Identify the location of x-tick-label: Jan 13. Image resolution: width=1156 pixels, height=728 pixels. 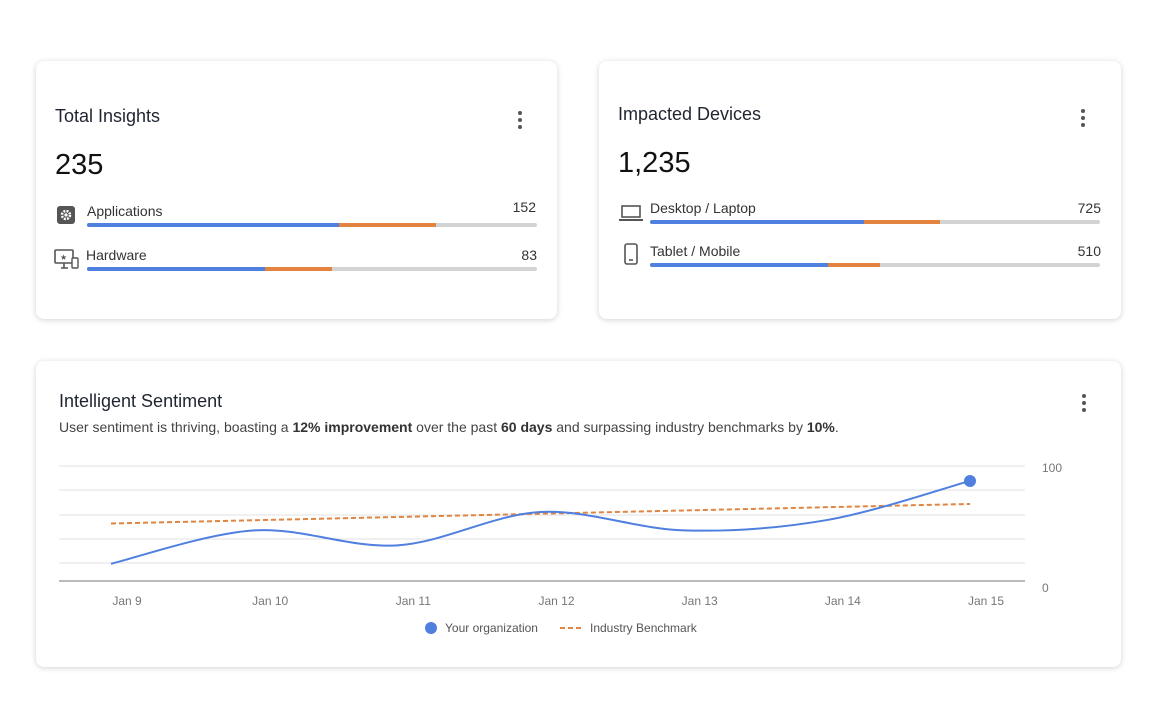
(700, 601).